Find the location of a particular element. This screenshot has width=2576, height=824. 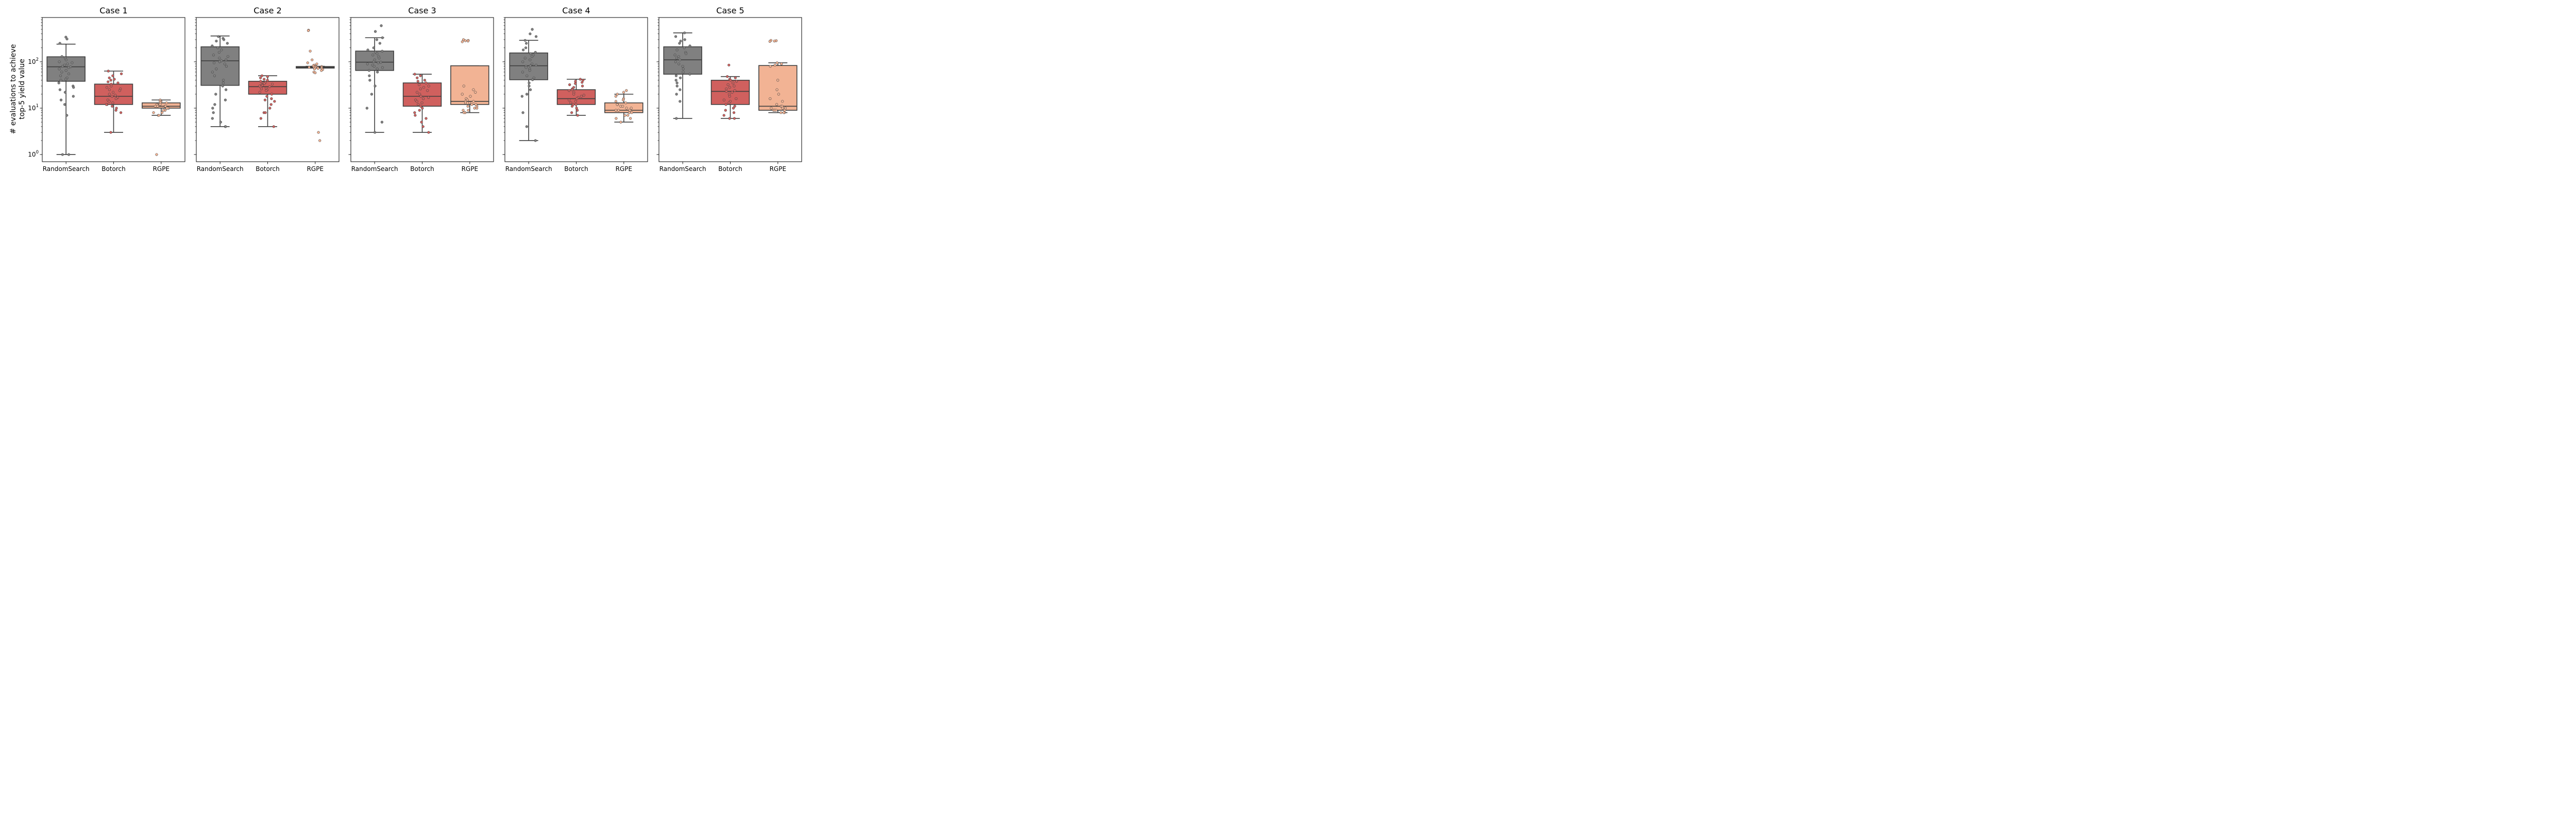

x-tick-label: RandomSearch is located at coordinates (529, 169).